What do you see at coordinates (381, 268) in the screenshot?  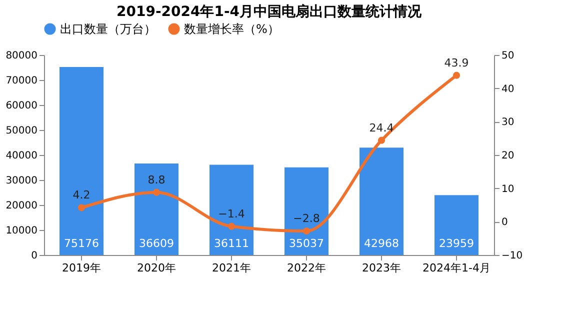 I see `x-tick-label: 2023年` at bounding box center [381, 268].